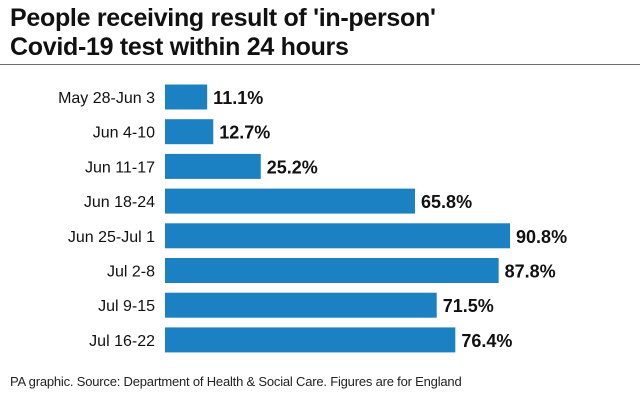 The width and height of the screenshot is (640, 401). Describe the element at coordinates (179, 47) in the screenshot. I see `chart-title-line-2: Covid-19 test within 24 hours` at that location.